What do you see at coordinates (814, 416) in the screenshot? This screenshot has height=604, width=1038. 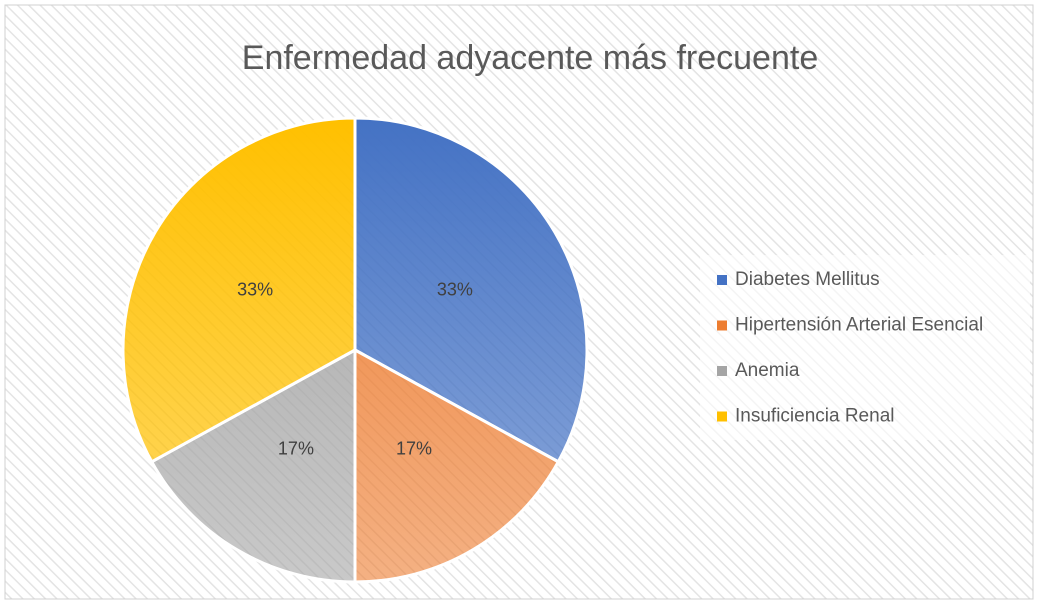 I see `legend-label: Insuficiencia Renal` at bounding box center [814, 416].